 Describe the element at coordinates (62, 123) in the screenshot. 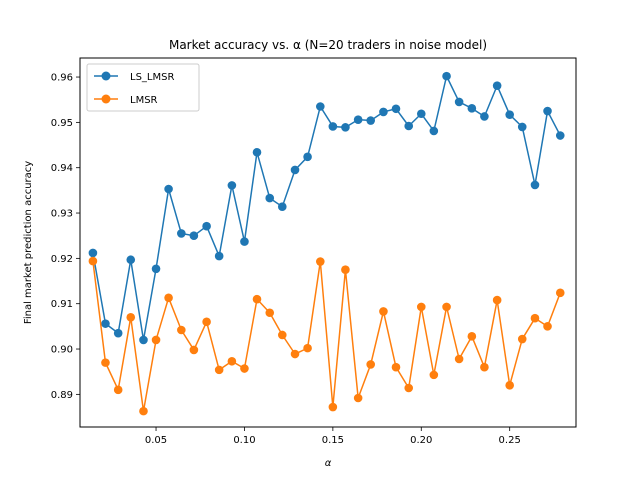

I see `y-tick-label: 0.95` at that location.